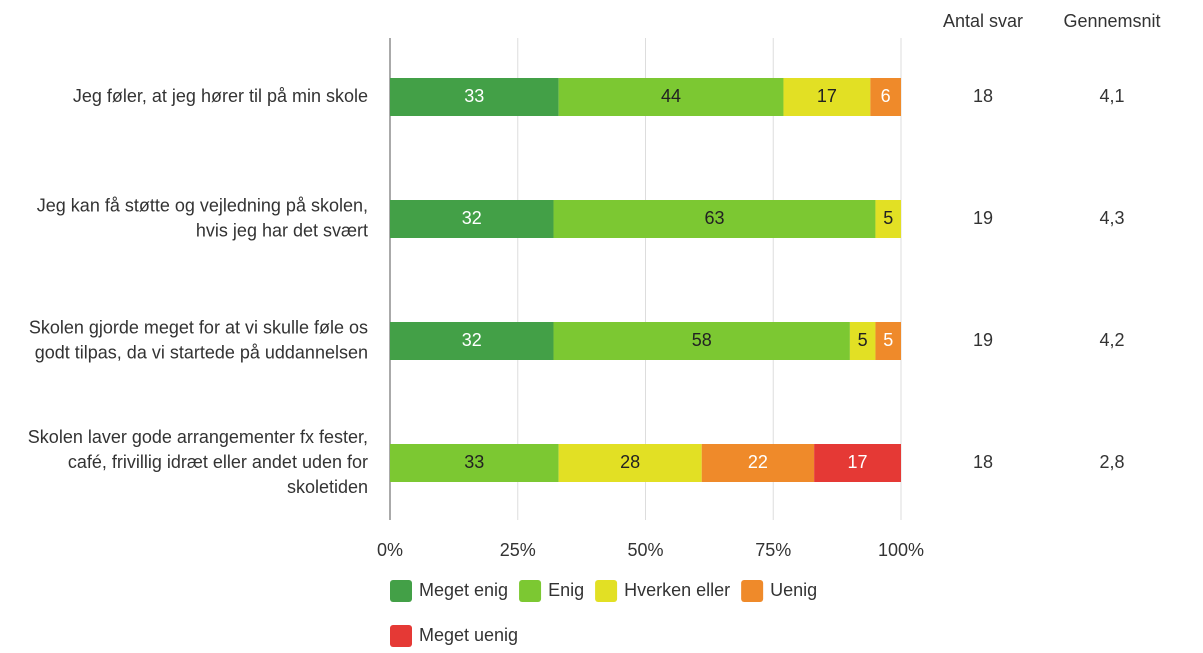  I want to click on column-value: 4,3, so click(1111, 218).